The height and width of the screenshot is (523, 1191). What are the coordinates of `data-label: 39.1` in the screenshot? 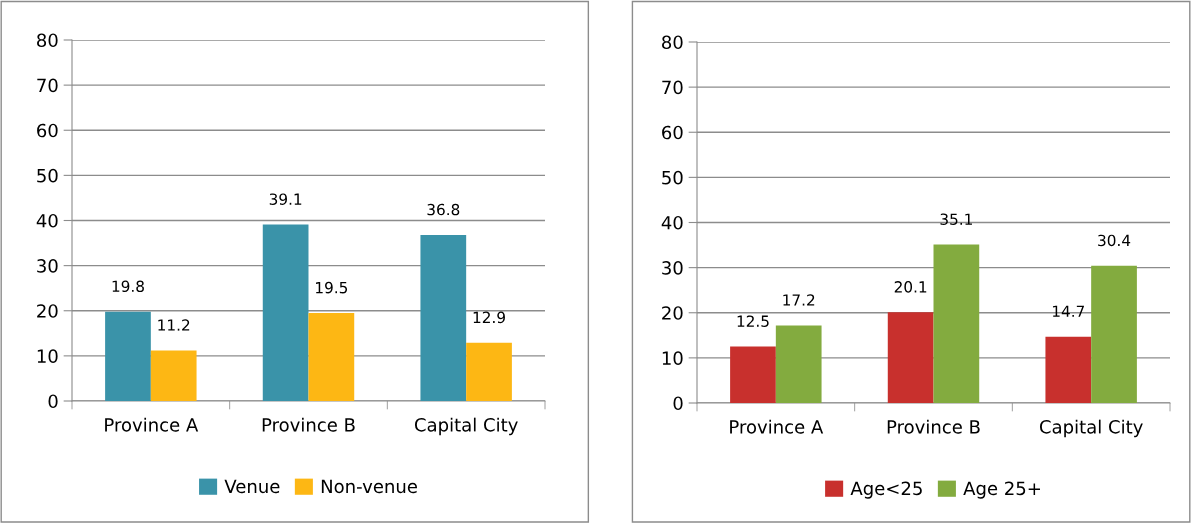 It's located at (285, 199).